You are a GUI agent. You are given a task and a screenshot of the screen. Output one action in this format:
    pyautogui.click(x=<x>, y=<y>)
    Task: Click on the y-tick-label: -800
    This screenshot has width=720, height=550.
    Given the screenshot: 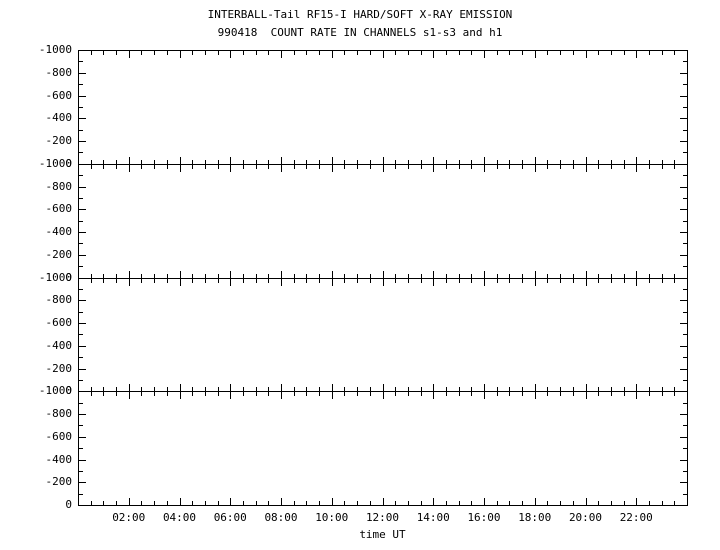 What is the action you would take?
    pyautogui.click(x=59, y=413)
    